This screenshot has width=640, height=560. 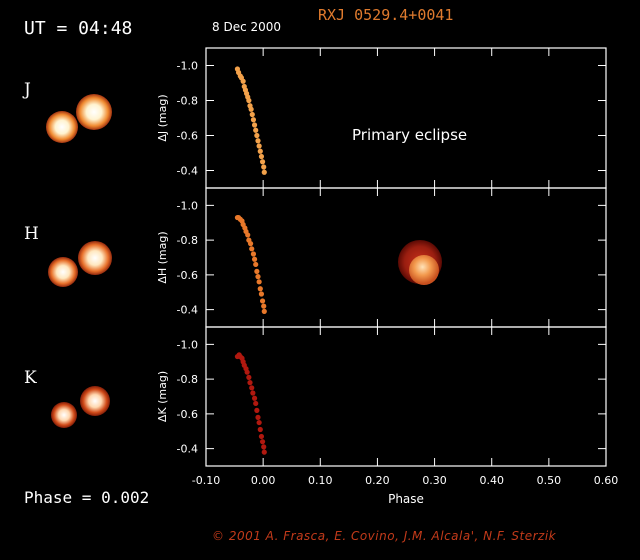 I want to click on star-secondary-k, so click(x=95, y=401).